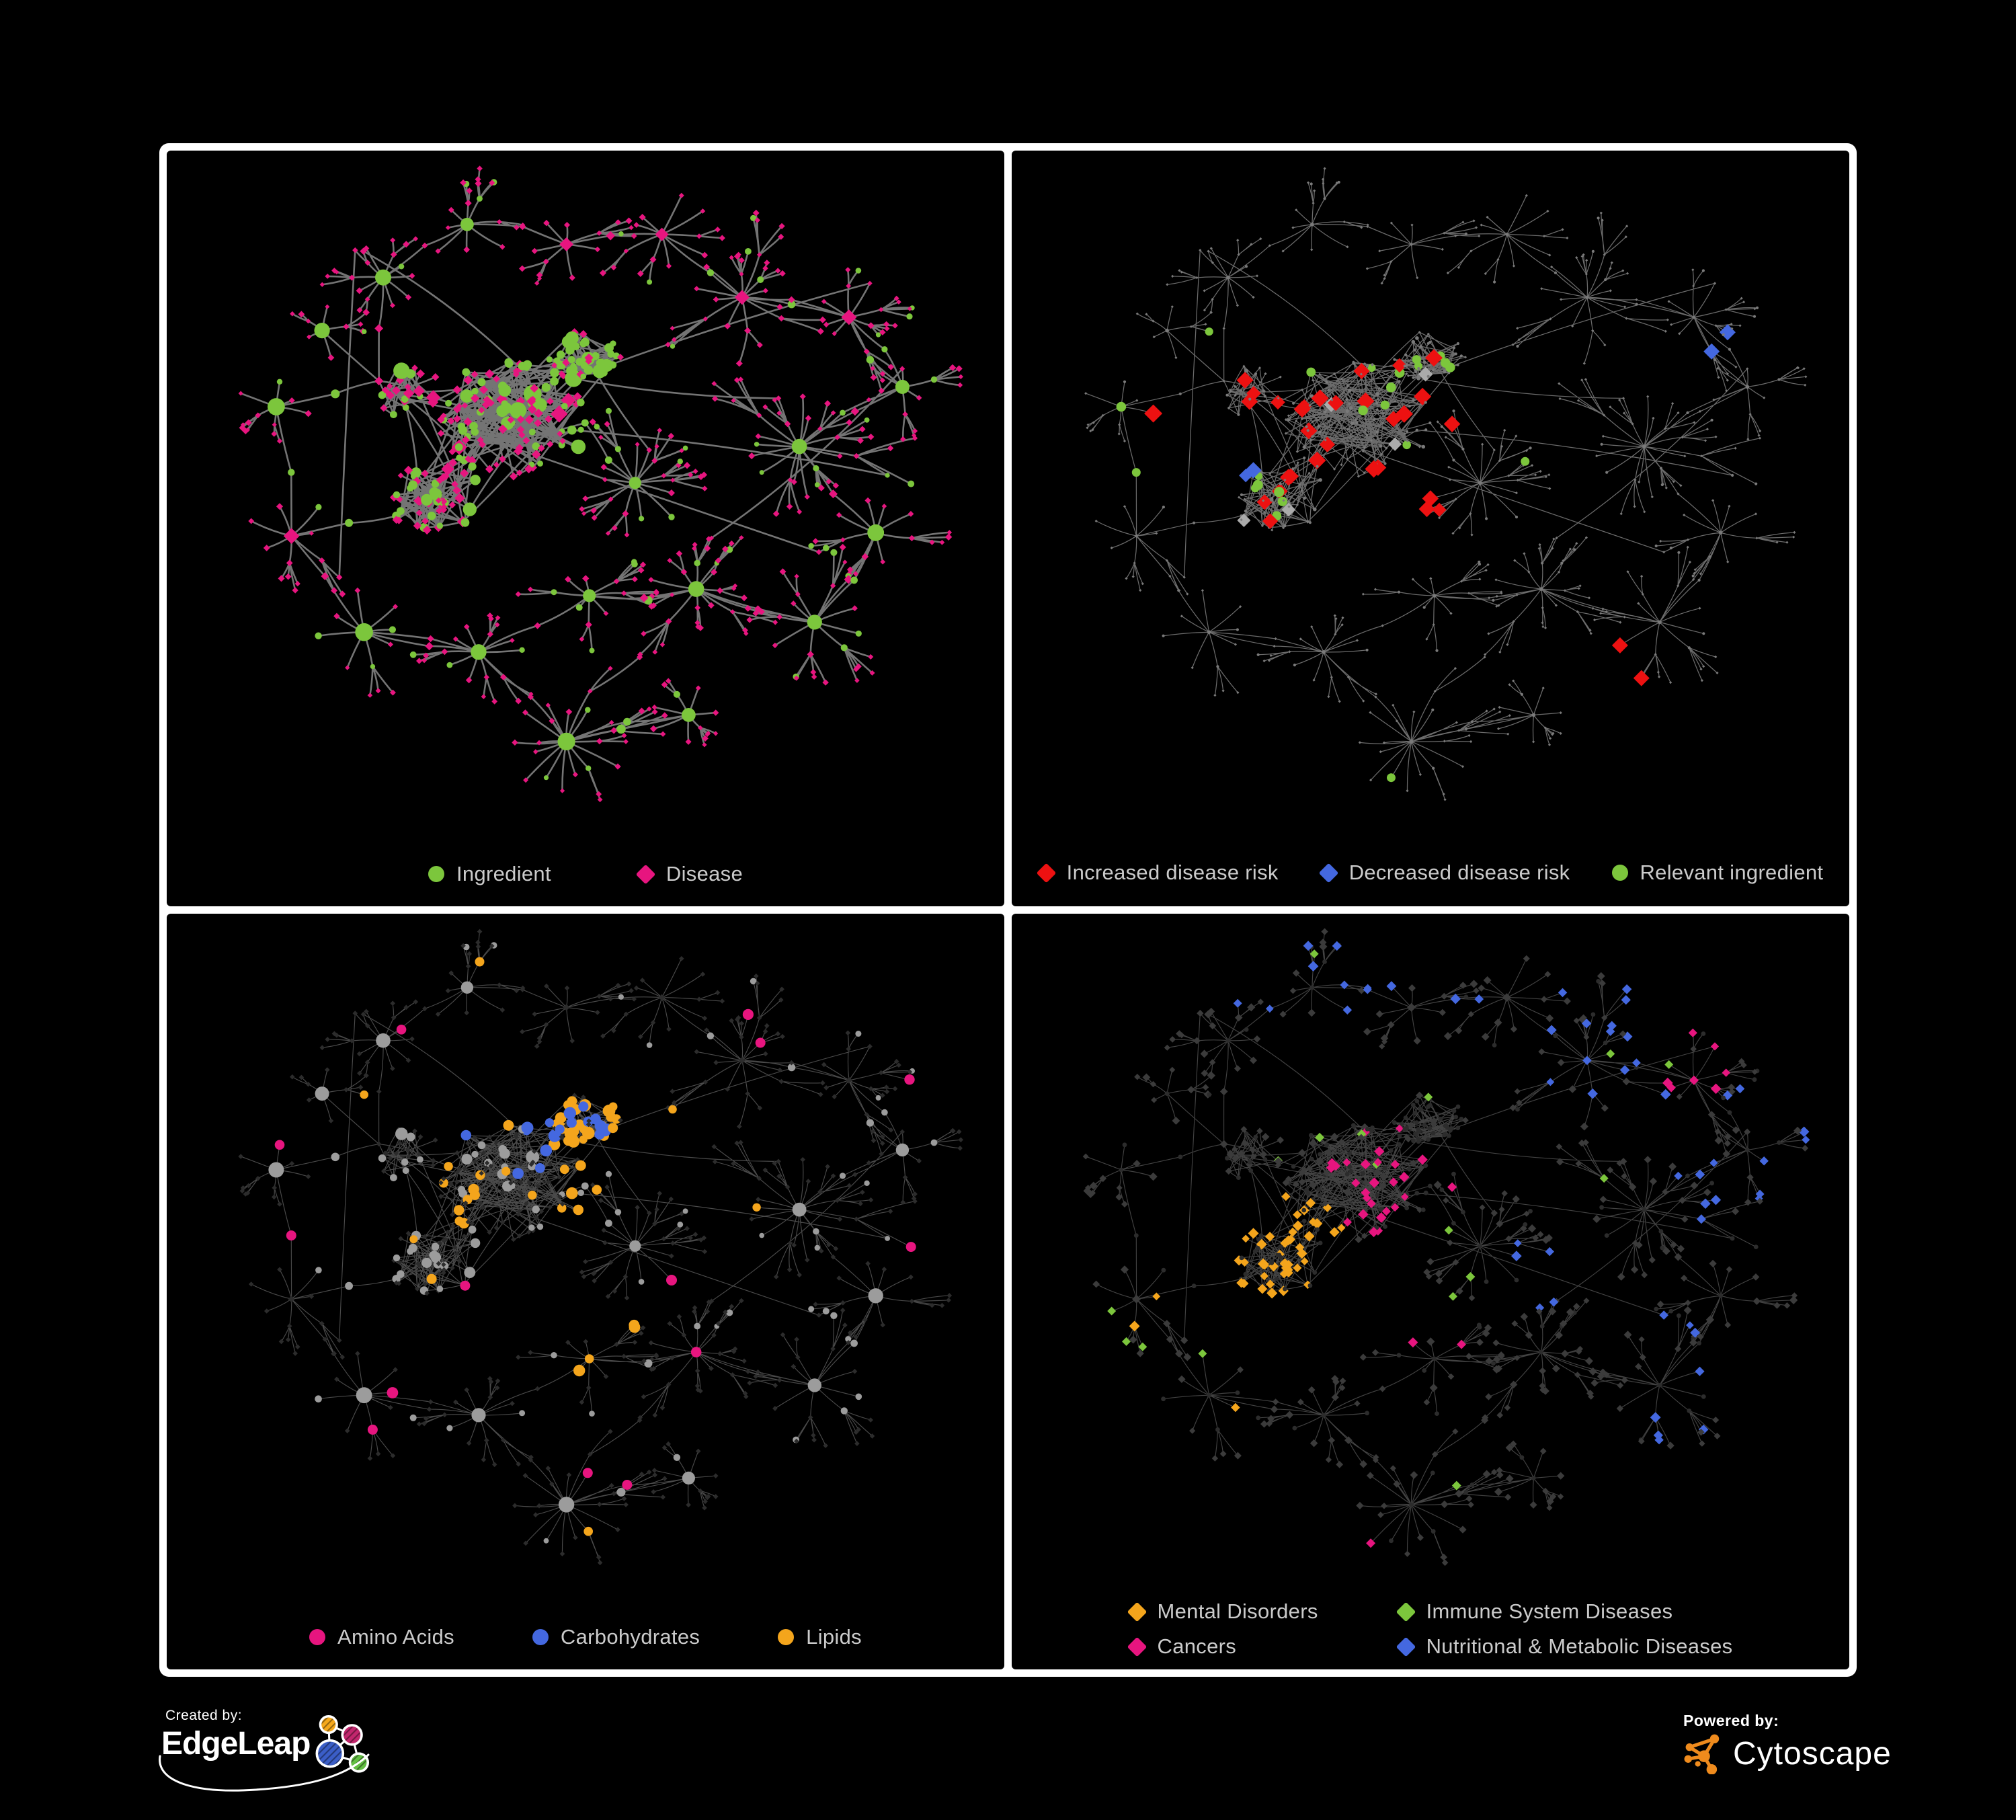 The image size is (2016, 1820). What do you see at coordinates (1702, 1754) in the screenshot?
I see `cytoscape-logo-icon` at bounding box center [1702, 1754].